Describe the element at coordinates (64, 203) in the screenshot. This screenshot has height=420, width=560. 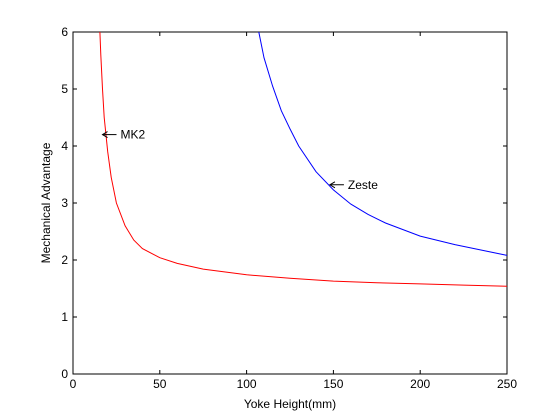
I see `y-tick-label: 3` at that location.